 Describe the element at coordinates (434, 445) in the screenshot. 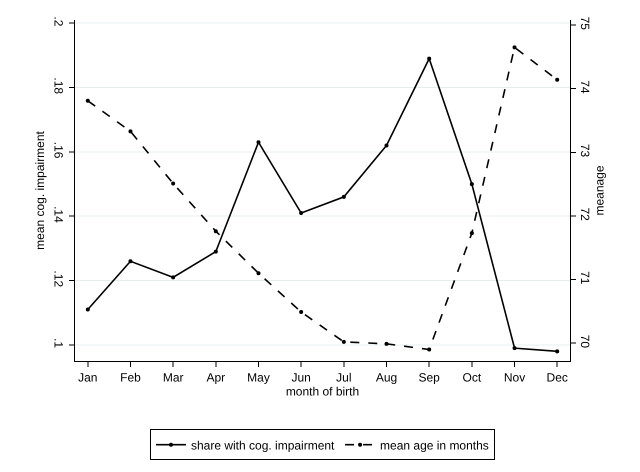

I see `legend-label: mean age in months` at that location.